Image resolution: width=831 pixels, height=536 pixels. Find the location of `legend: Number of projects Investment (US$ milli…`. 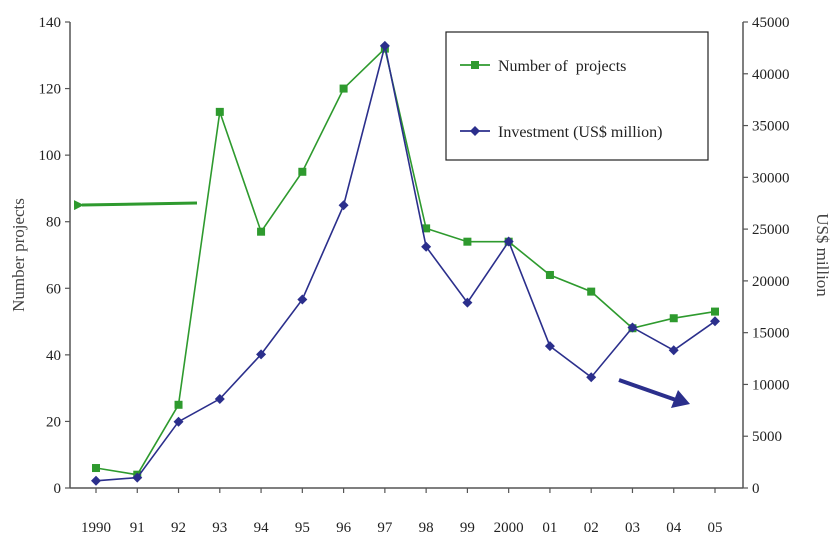

legend: Number of projects Investment (US$ milli… is located at coordinates (577, 96).